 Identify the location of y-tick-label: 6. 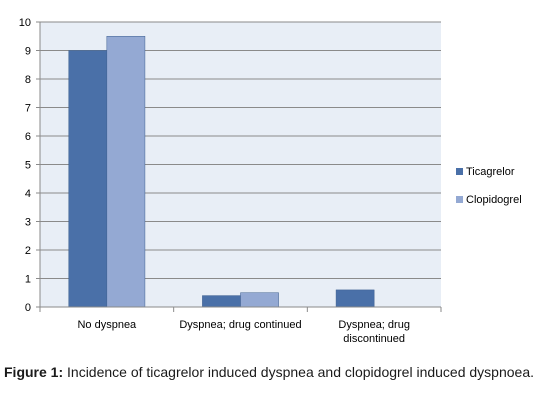
(28, 137).